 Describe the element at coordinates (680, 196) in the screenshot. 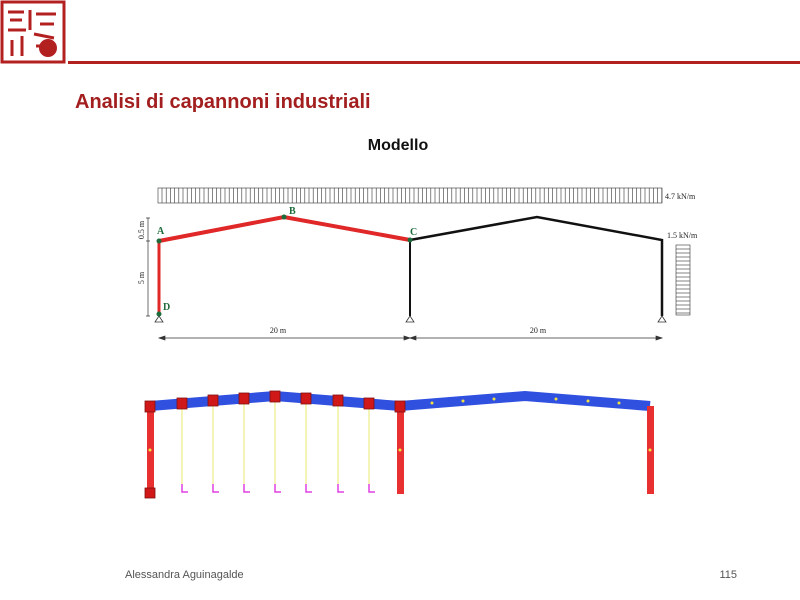

I see `load-label: 4.7 kN/m` at that location.